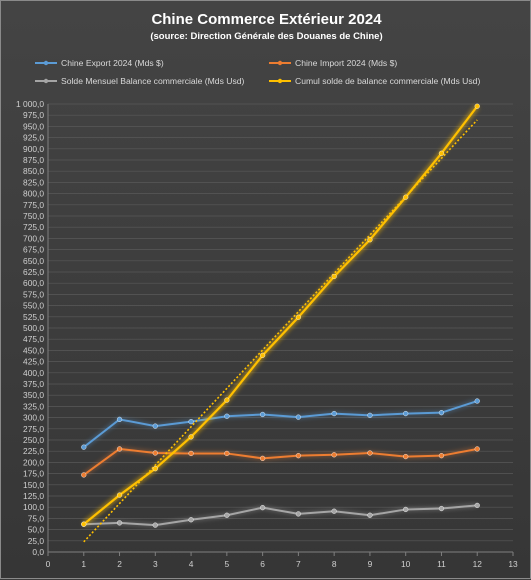 The image size is (531, 580). What do you see at coordinates (280, 81) in the screenshot?
I see `legend-swatch-cumulative-balance` at bounding box center [280, 81].